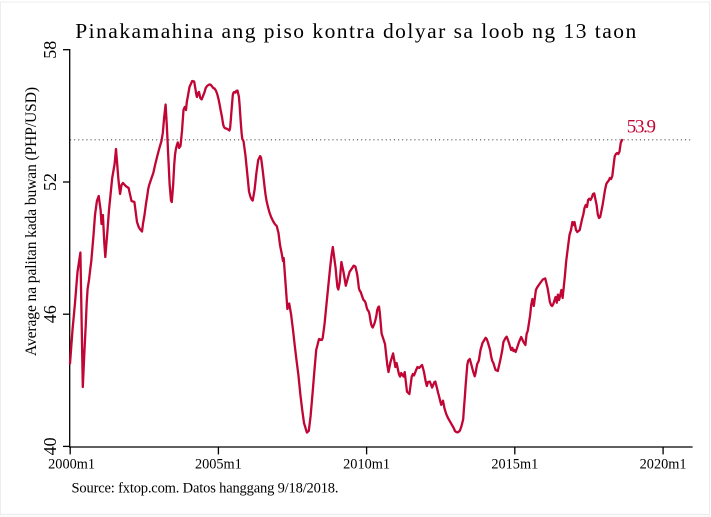 This screenshot has height=517, width=711. I want to click on svg-text: 58, so click(50, 50).